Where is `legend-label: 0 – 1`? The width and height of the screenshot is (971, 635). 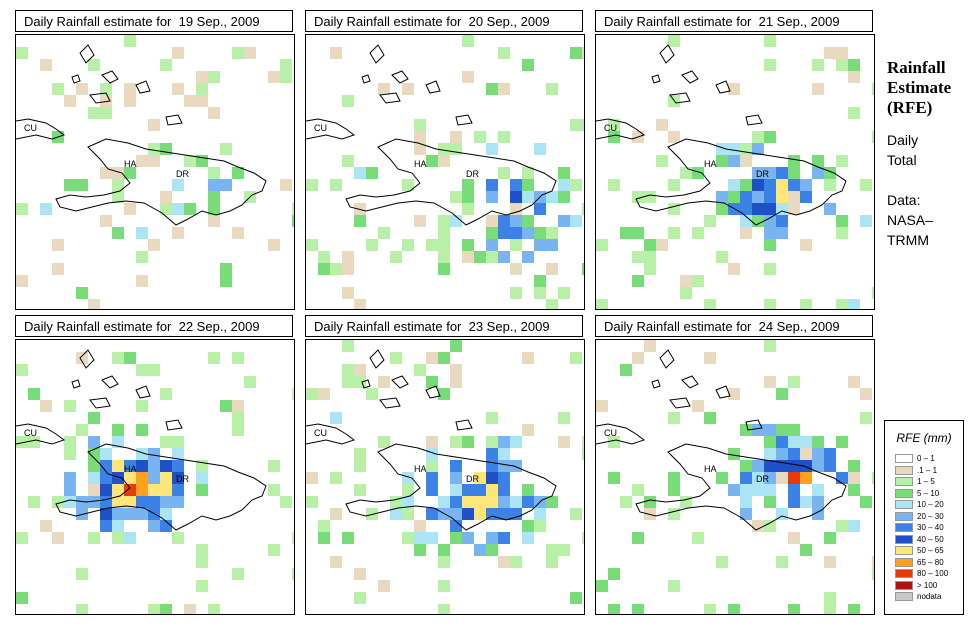 legend-label: 0 – 1 is located at coordinates (926, 458).